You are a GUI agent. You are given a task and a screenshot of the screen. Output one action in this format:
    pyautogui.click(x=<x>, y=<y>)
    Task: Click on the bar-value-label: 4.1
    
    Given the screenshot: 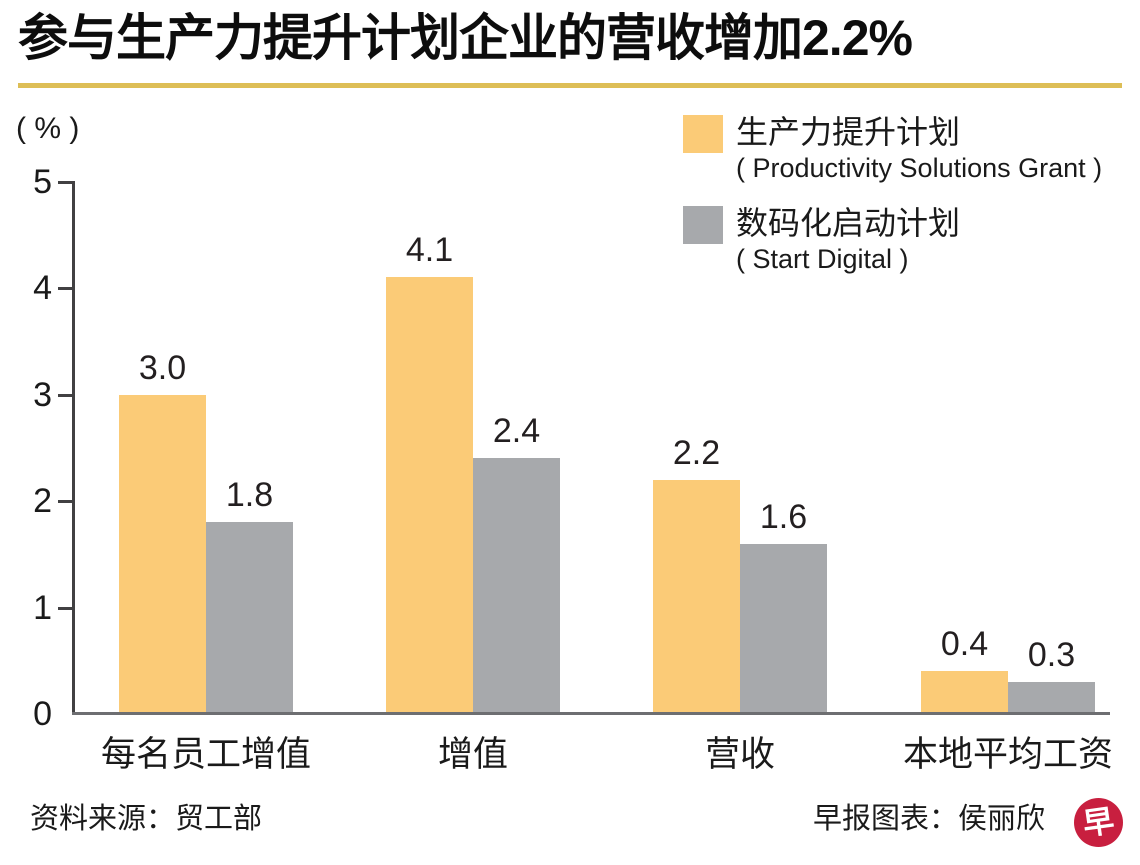 What is the action you would take?
    pyautogui.click(x=429, y=250)
    